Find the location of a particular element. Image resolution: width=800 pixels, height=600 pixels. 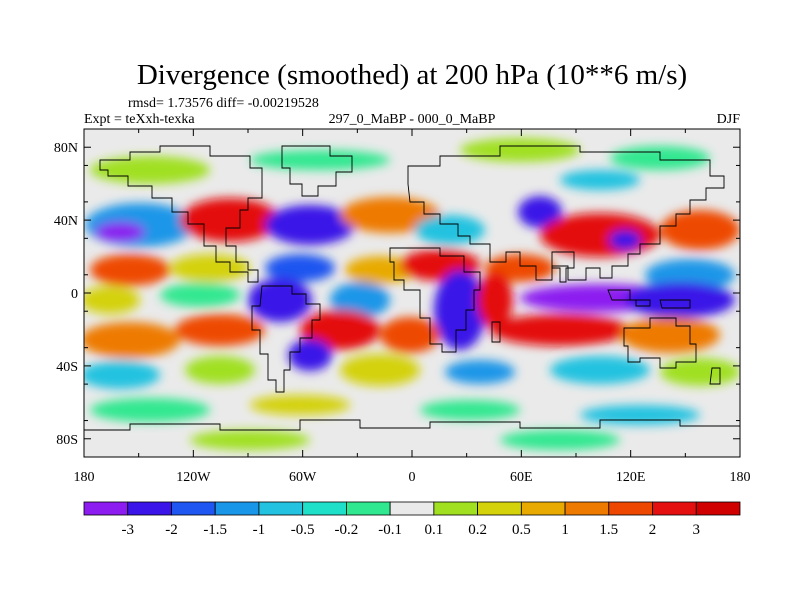

colorbar-label: -1.5 is located at coordinates (215, 530).